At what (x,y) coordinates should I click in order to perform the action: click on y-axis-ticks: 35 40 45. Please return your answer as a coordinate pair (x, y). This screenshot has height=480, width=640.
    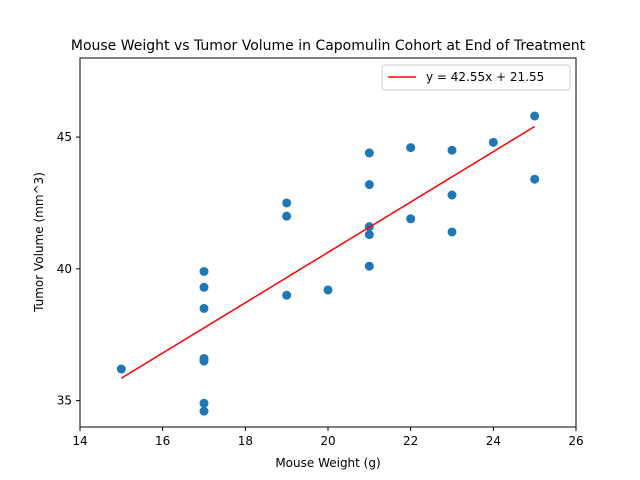
    Looking at the image, I should click on (68, 269).